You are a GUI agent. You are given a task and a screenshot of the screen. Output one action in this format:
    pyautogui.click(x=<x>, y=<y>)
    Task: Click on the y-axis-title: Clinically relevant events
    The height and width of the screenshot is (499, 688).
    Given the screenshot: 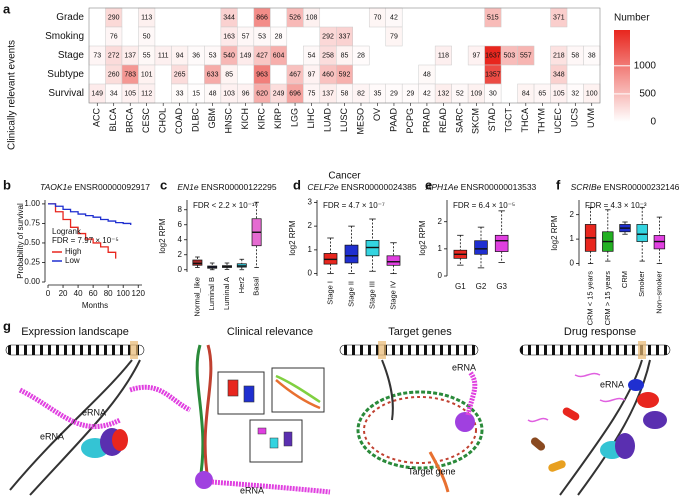 What is the action you would take?
    pyautogui.click(x=12, y=95)
    